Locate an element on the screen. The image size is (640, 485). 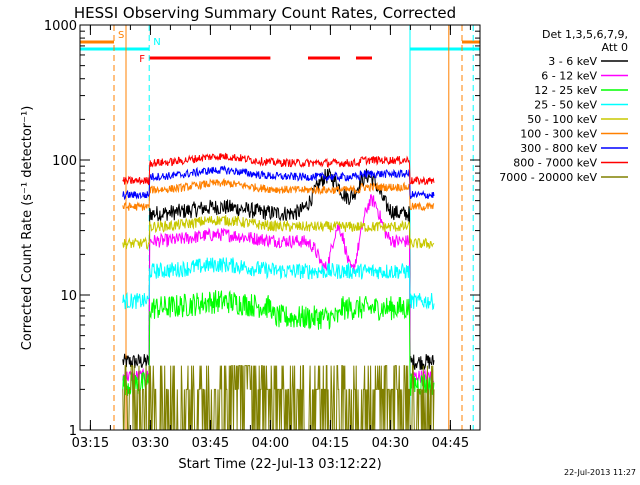
x-tick-label: 04:30 is located at coordinates (390, 443).